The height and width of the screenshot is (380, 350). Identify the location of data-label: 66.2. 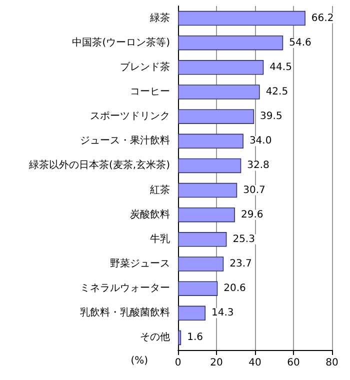
(322, 18).